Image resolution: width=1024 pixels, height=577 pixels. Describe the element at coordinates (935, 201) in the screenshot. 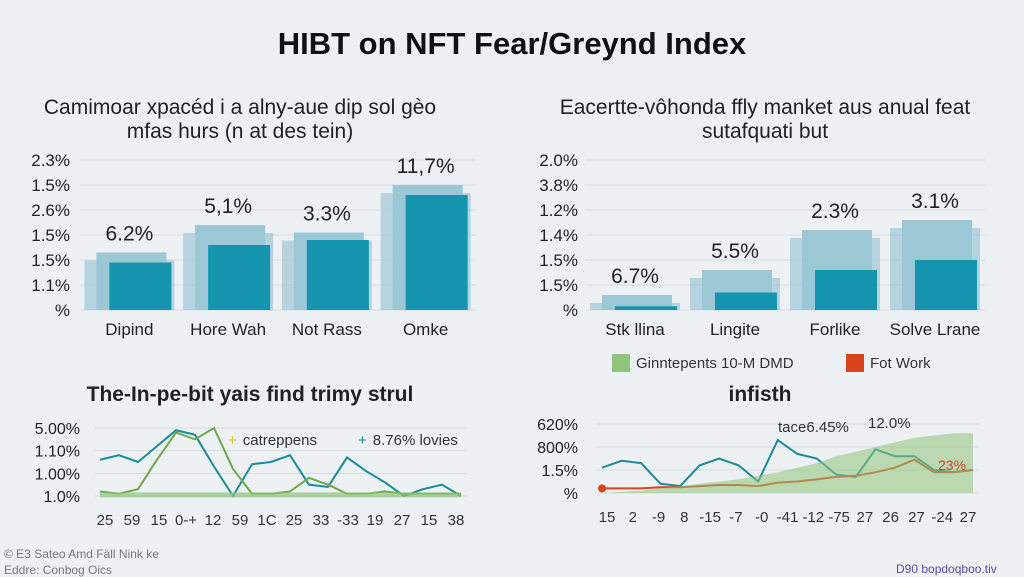

I see `data-label: 3.1%` at that location.